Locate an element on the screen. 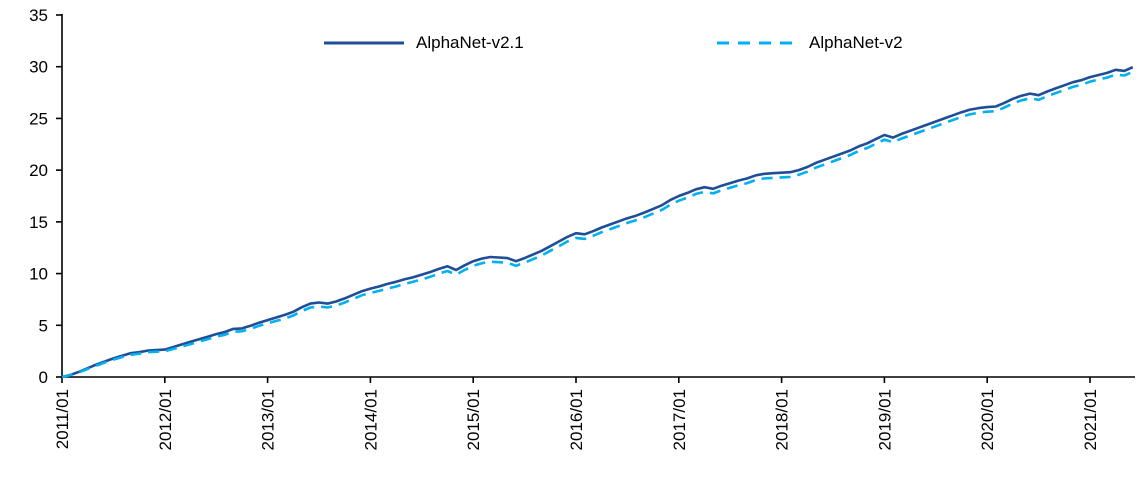  x-tick-label: 2020/01 is located at coordinates (987, 419).